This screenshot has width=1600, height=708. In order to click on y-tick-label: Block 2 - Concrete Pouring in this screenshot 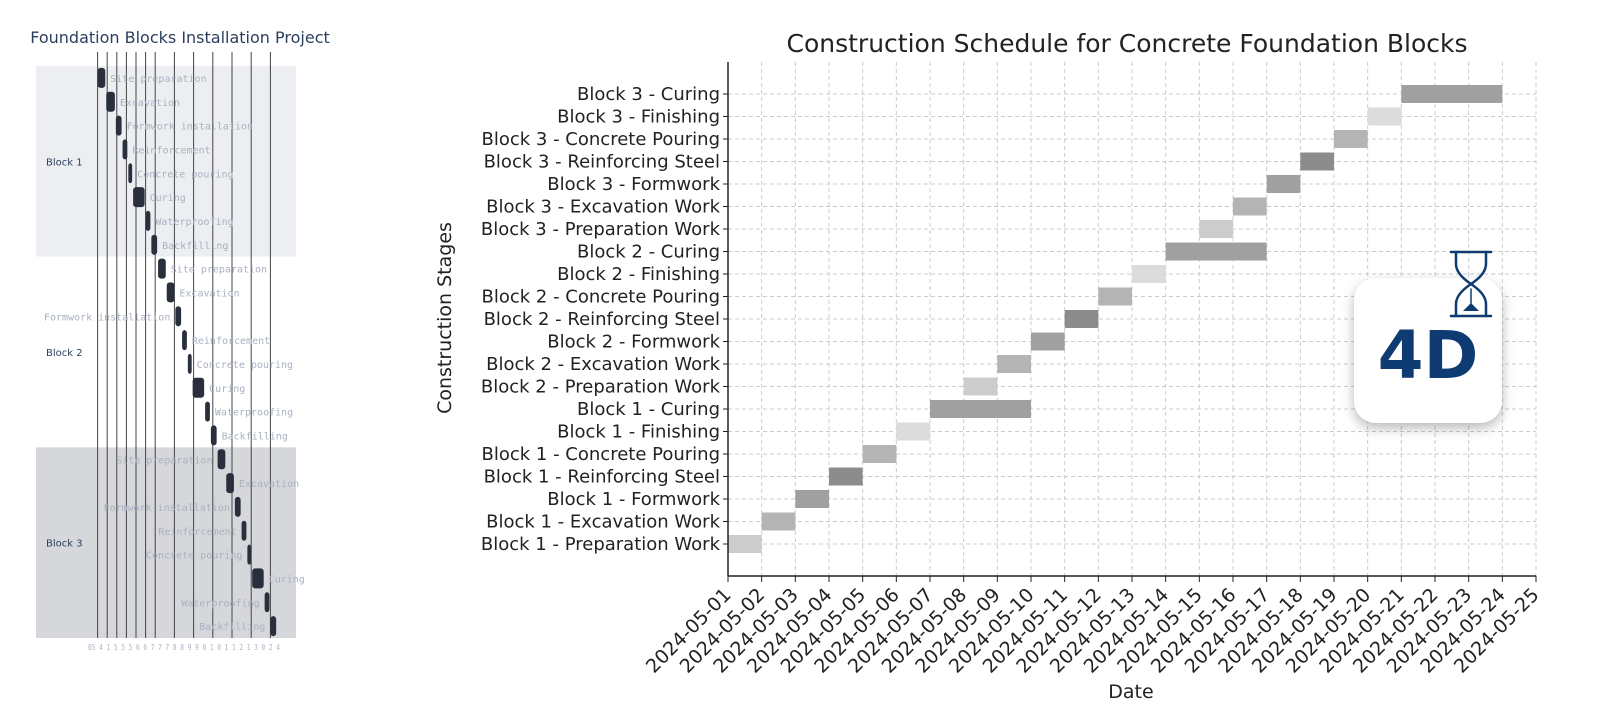, I will do `click(601, 297)`.